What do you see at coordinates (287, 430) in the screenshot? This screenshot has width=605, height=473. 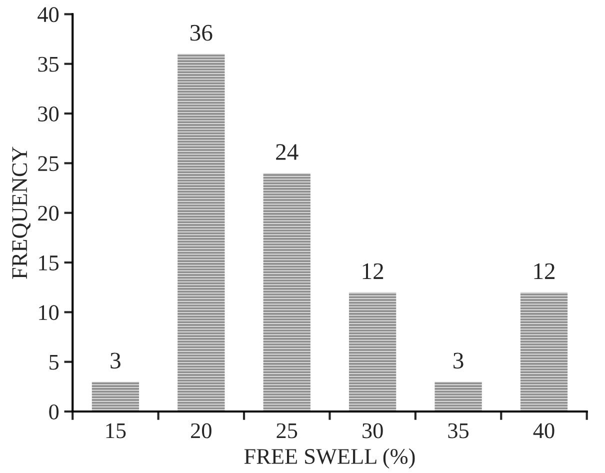 I see `x-tick-label: 25` at bounding box center [287, 430].